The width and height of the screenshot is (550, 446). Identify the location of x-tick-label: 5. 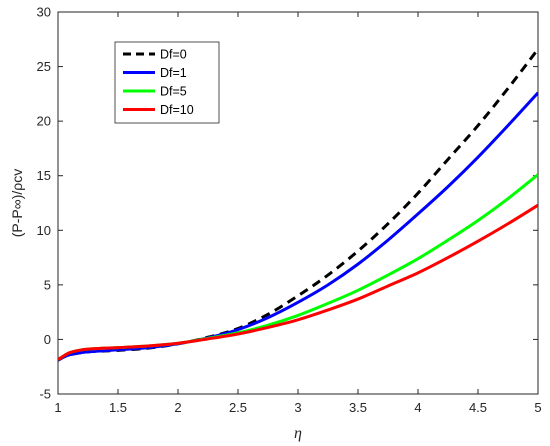
(537, 407).